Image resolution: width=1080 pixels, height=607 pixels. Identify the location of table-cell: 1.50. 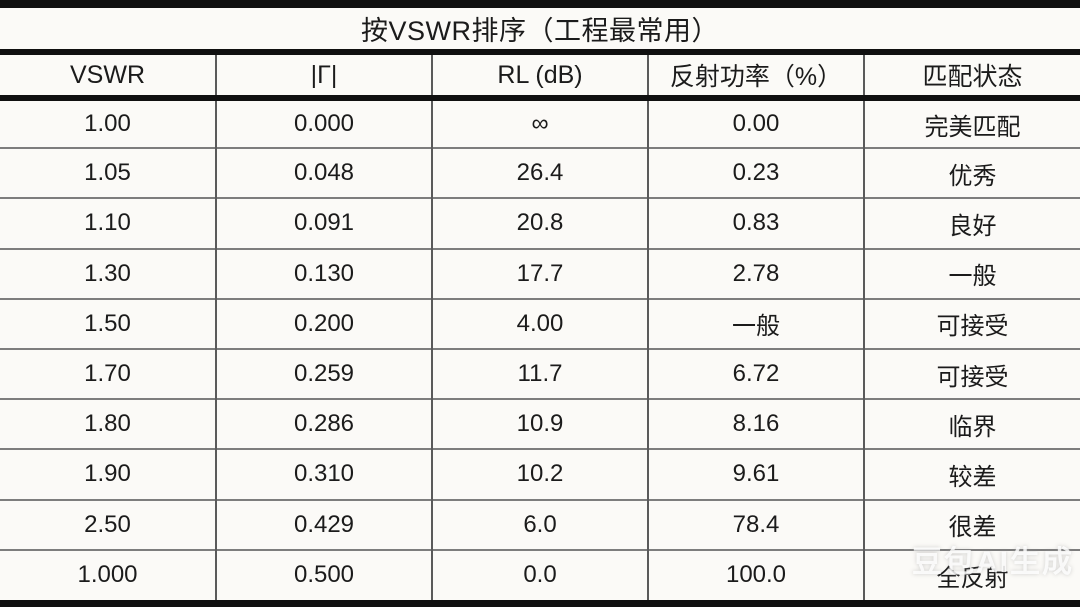
(108, 323).